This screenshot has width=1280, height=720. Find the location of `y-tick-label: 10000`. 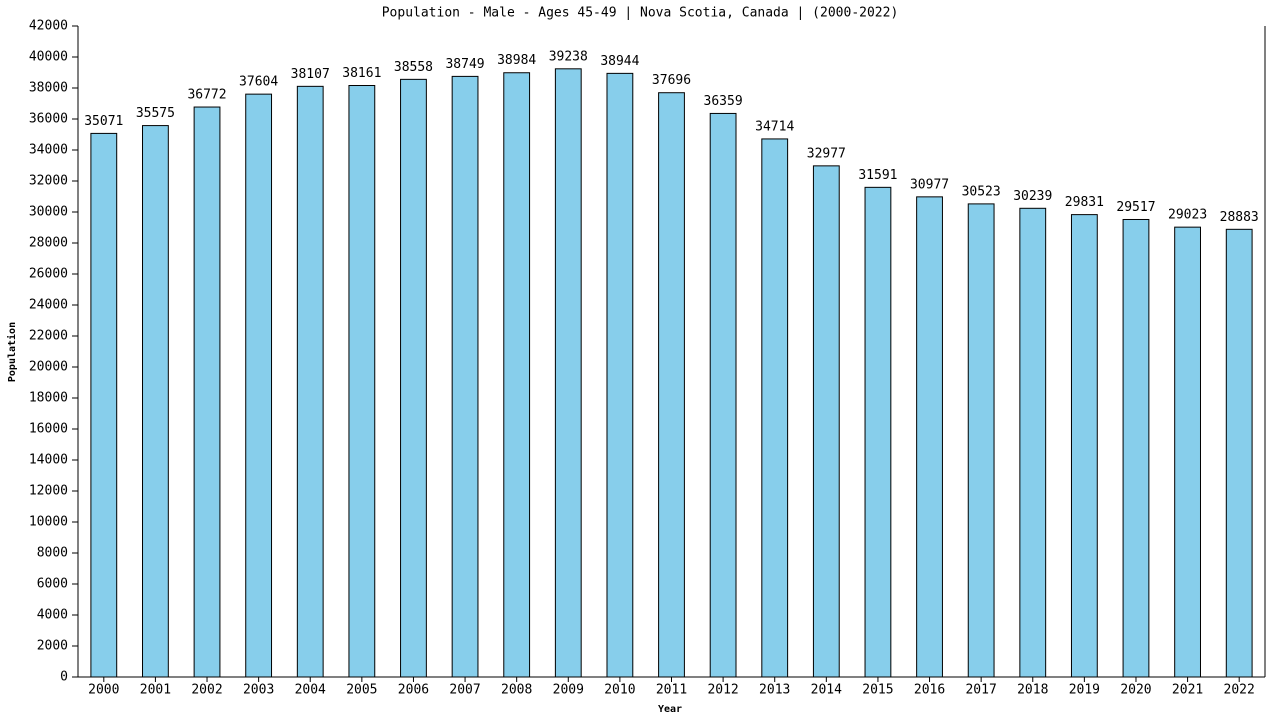

y-tick-label: 10000 is located at coordinates (48, 522).